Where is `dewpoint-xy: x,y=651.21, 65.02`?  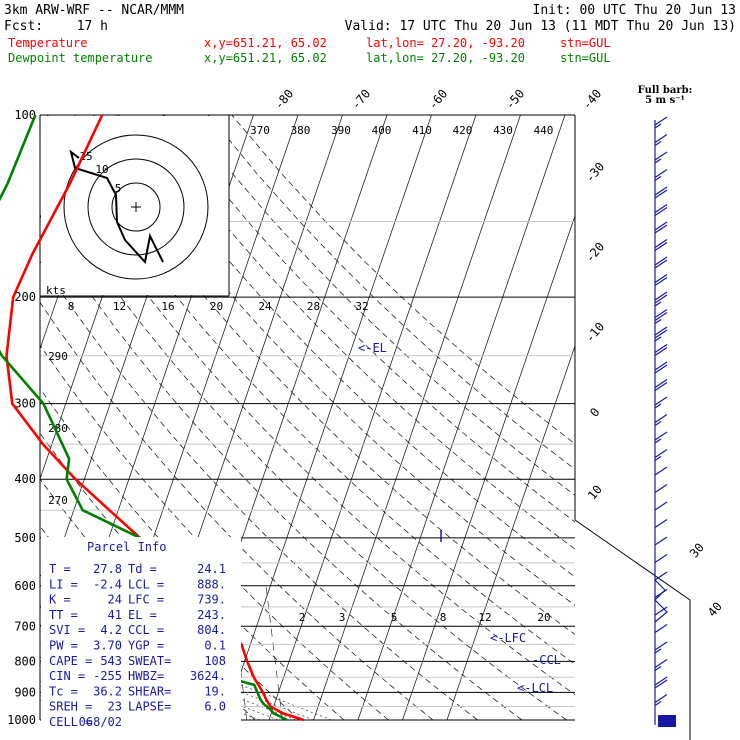
dewpoint-xy: x,y=651.21, 65.02 is located at coordinates (265, 58).